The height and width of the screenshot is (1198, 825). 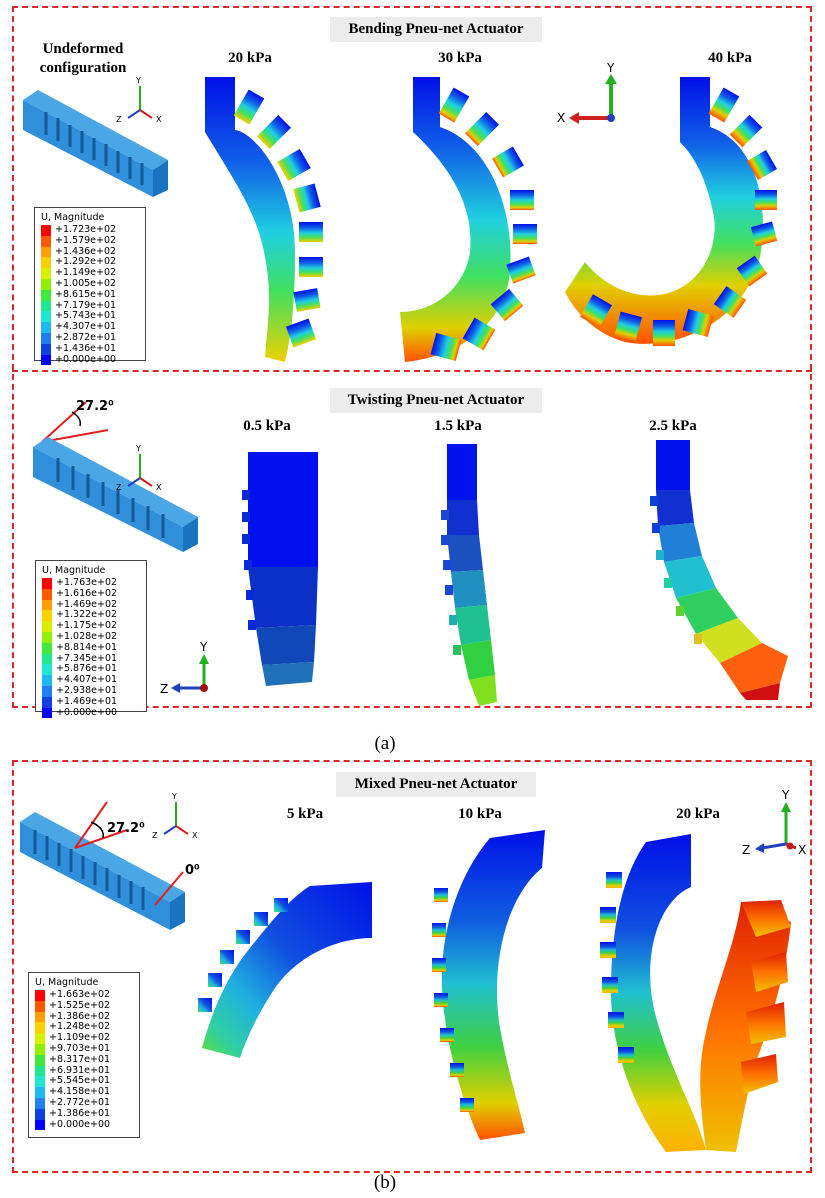 I want to click on bending-actuator-40kpa, so click(x=671, y=211).